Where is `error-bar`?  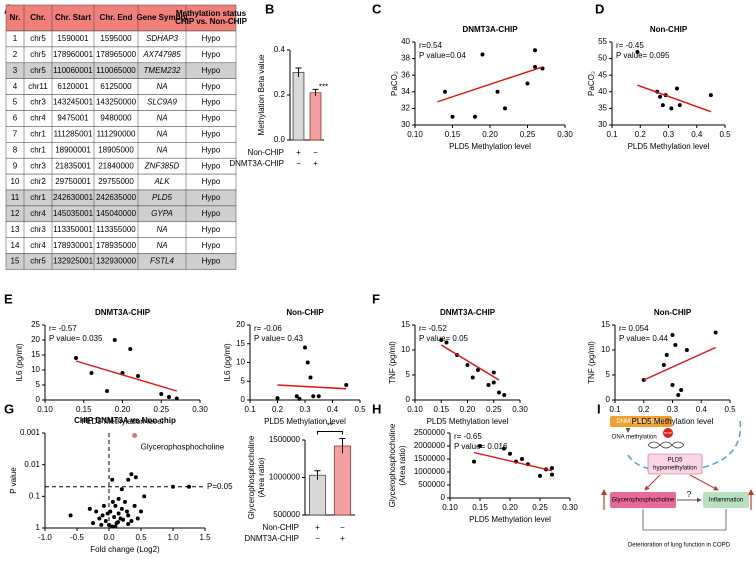 error-bar is located at coordinates (298, 72).